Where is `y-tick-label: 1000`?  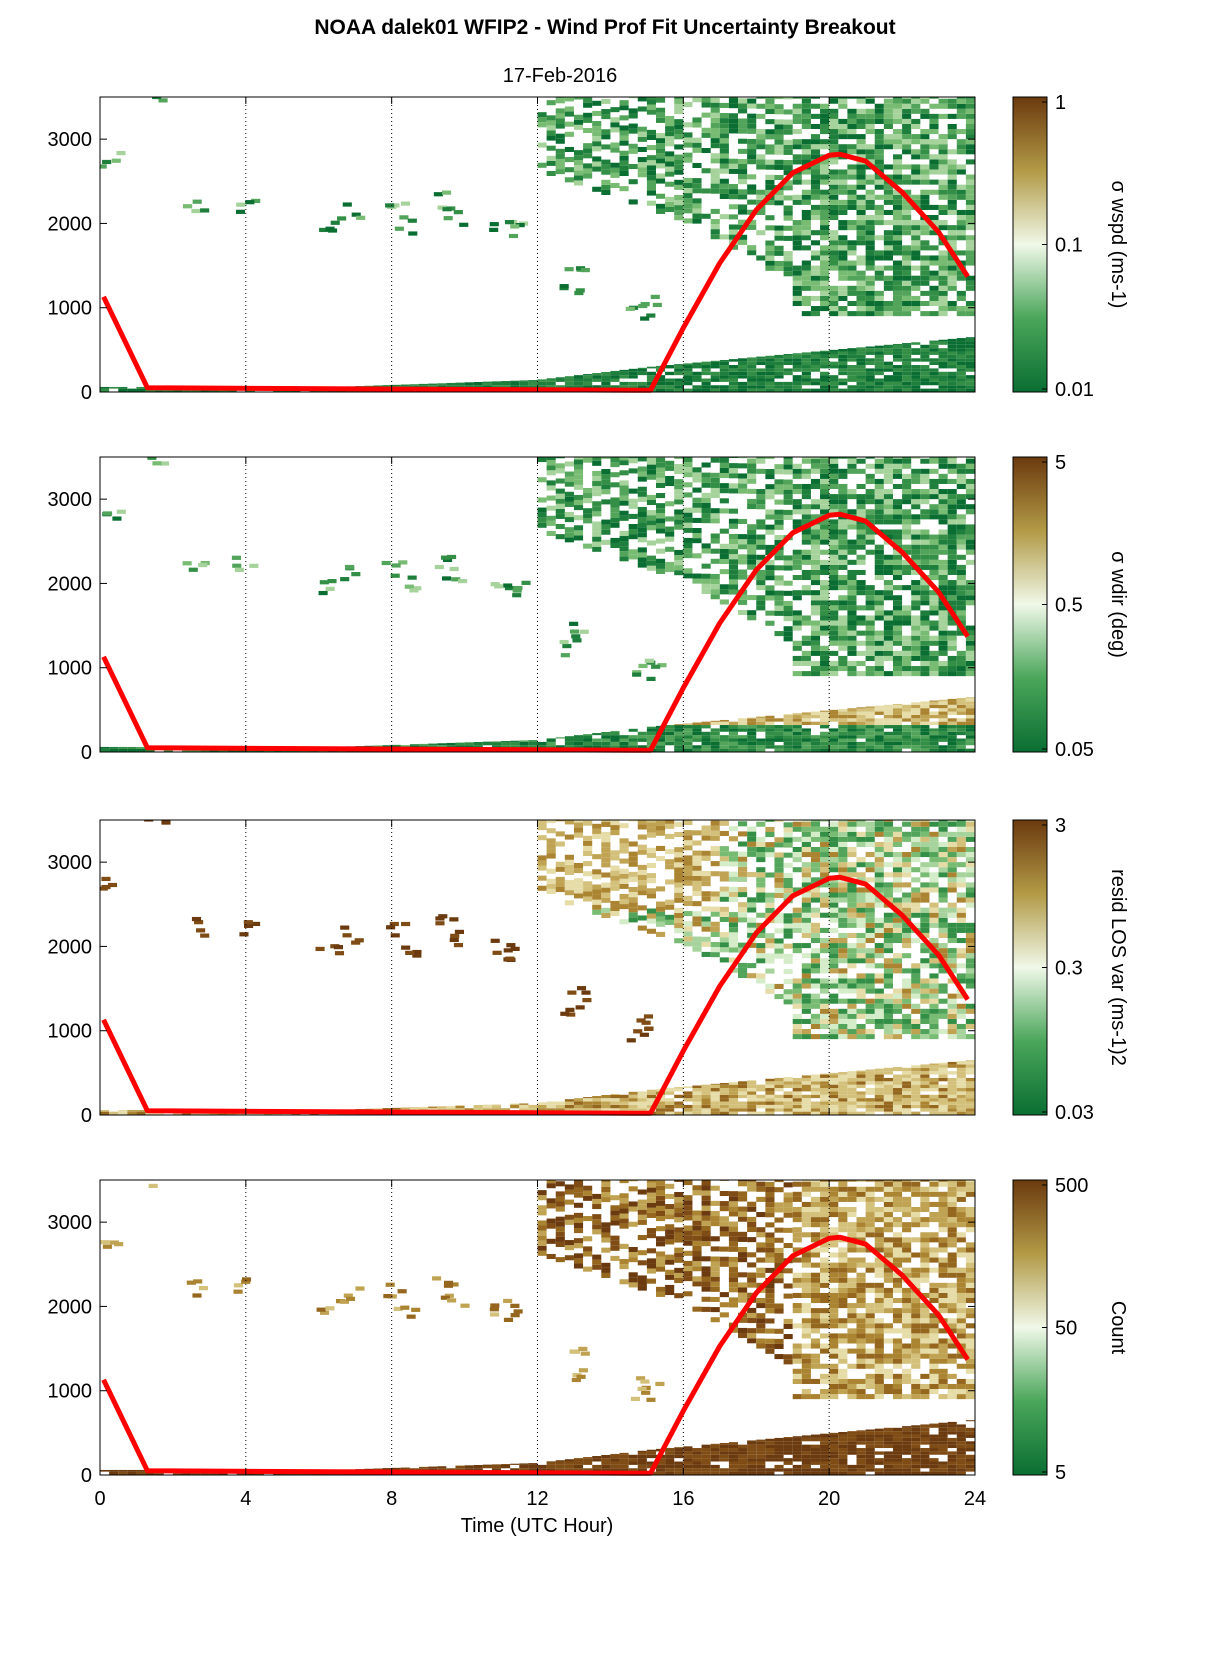
y-tick-label: 1000 is located at coordinates (70, 309).